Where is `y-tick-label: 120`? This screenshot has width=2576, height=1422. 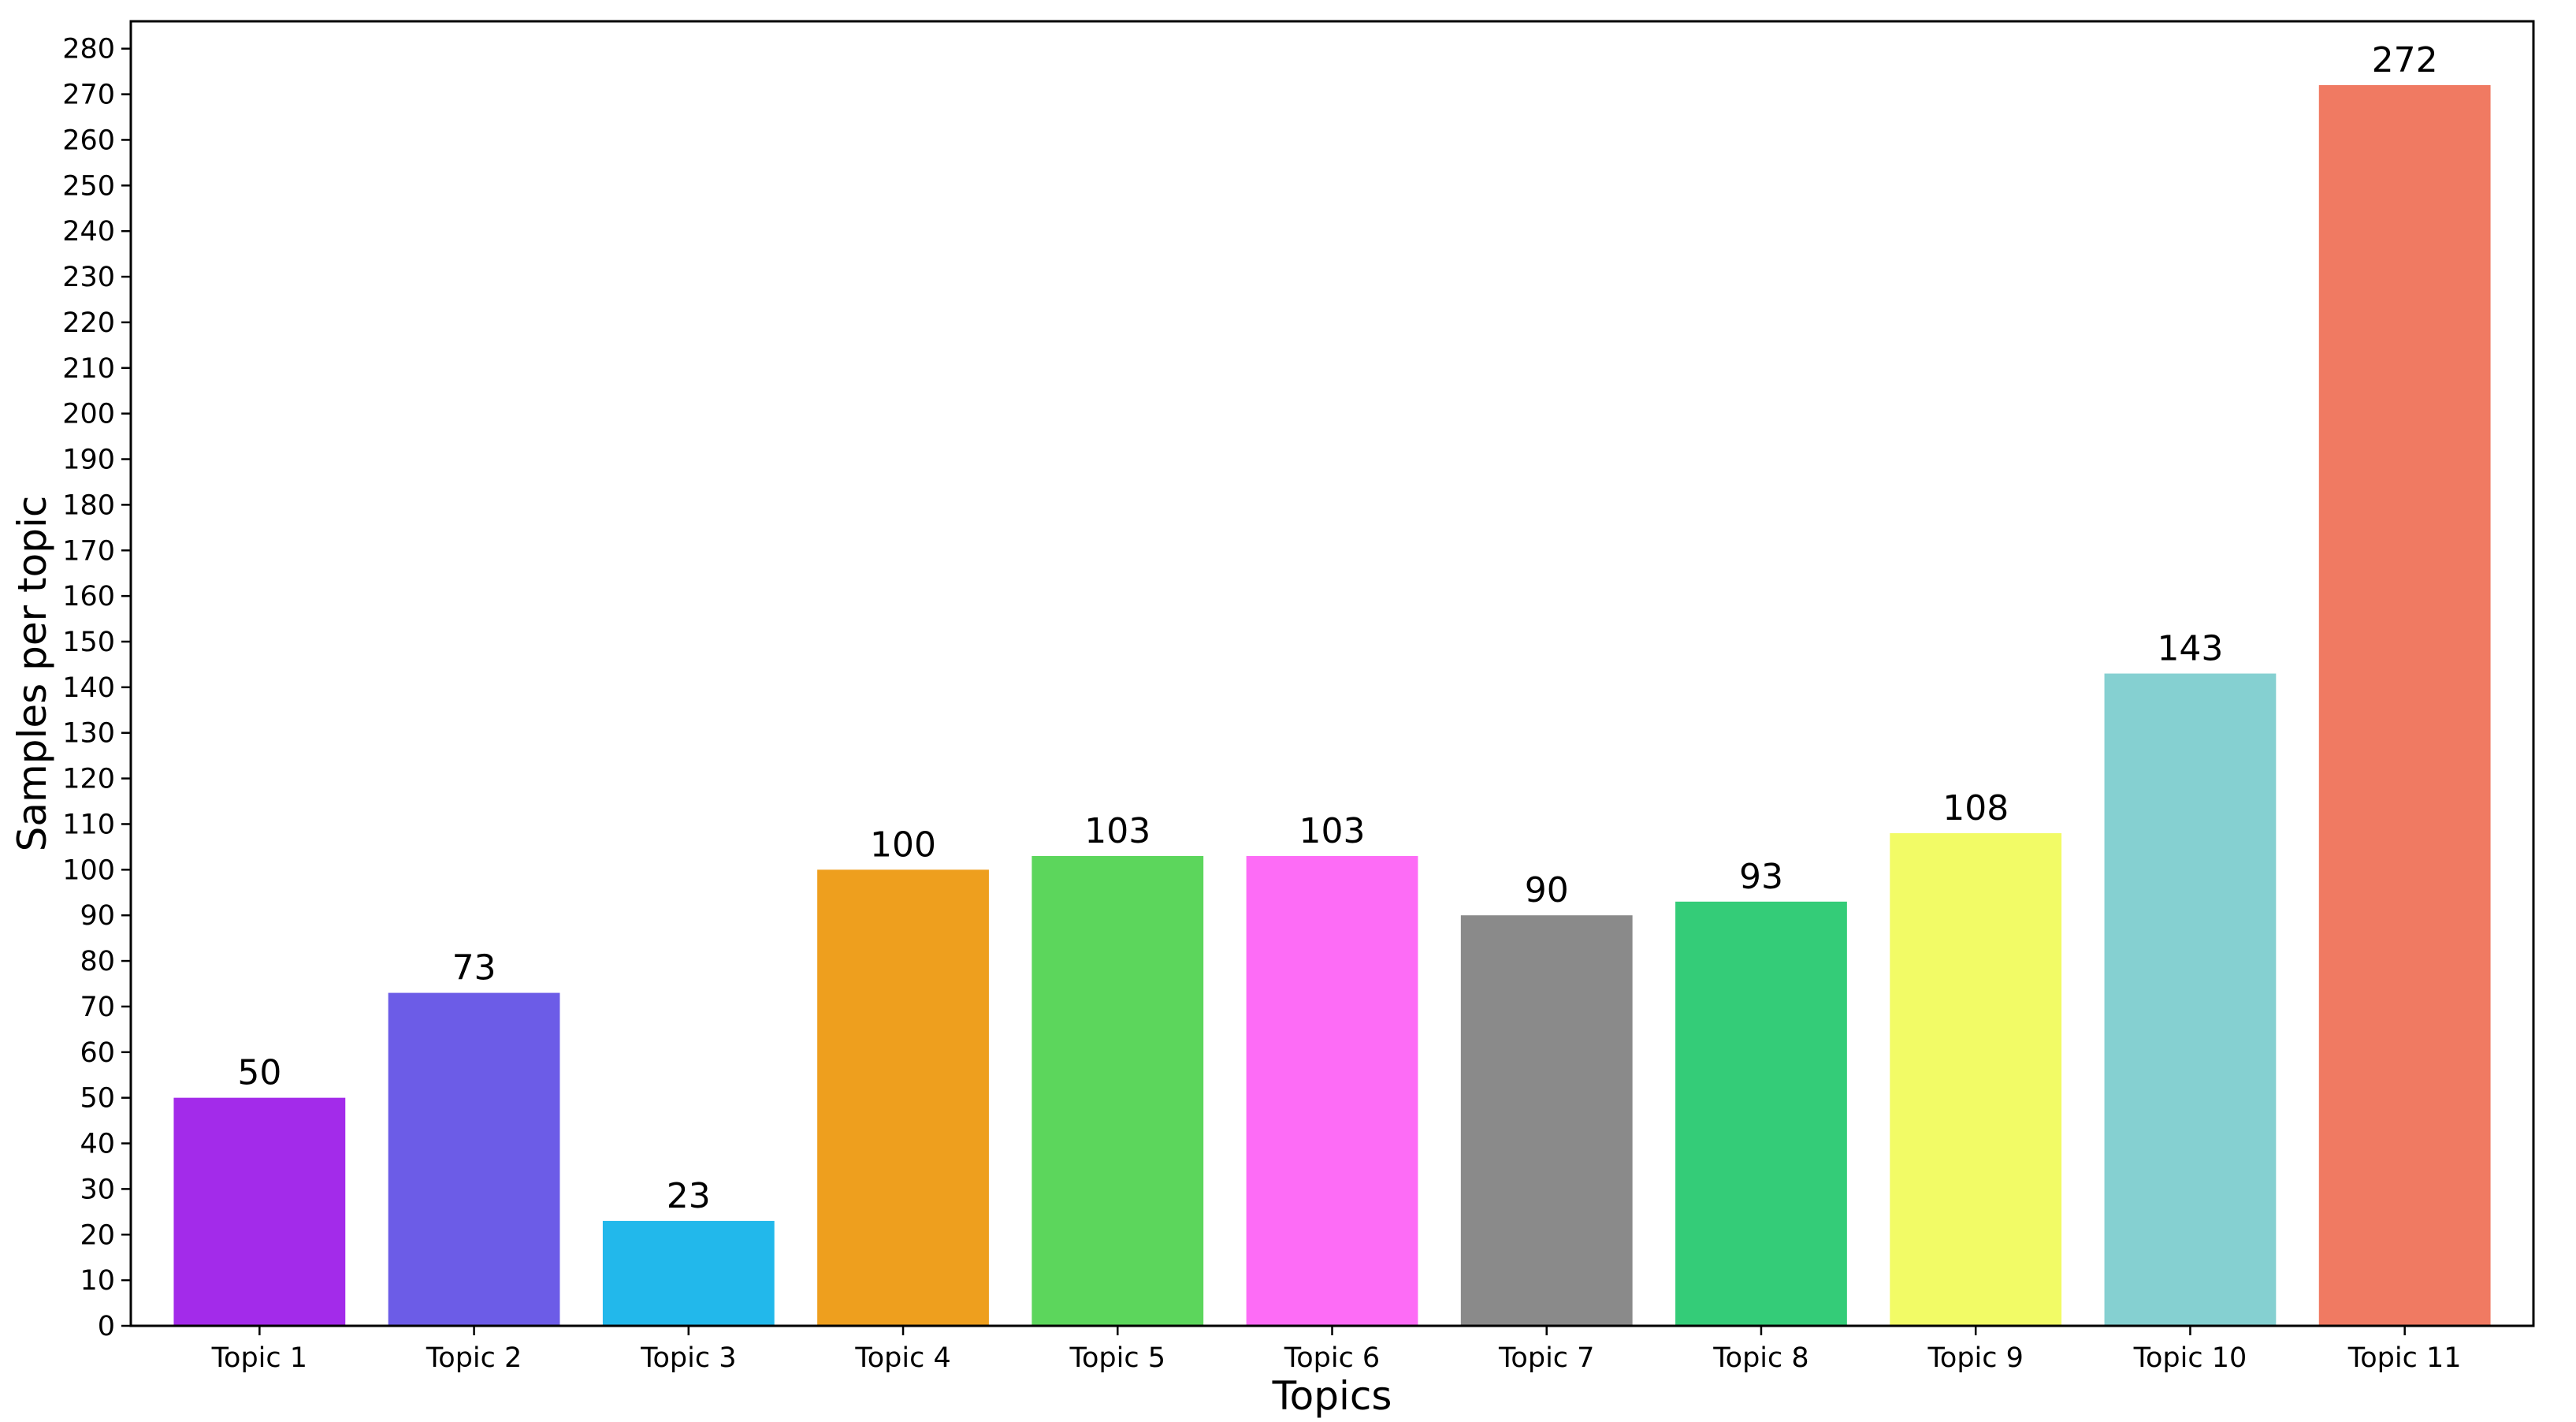
y-tick-label: 120 is located at coordinates (88, 779).